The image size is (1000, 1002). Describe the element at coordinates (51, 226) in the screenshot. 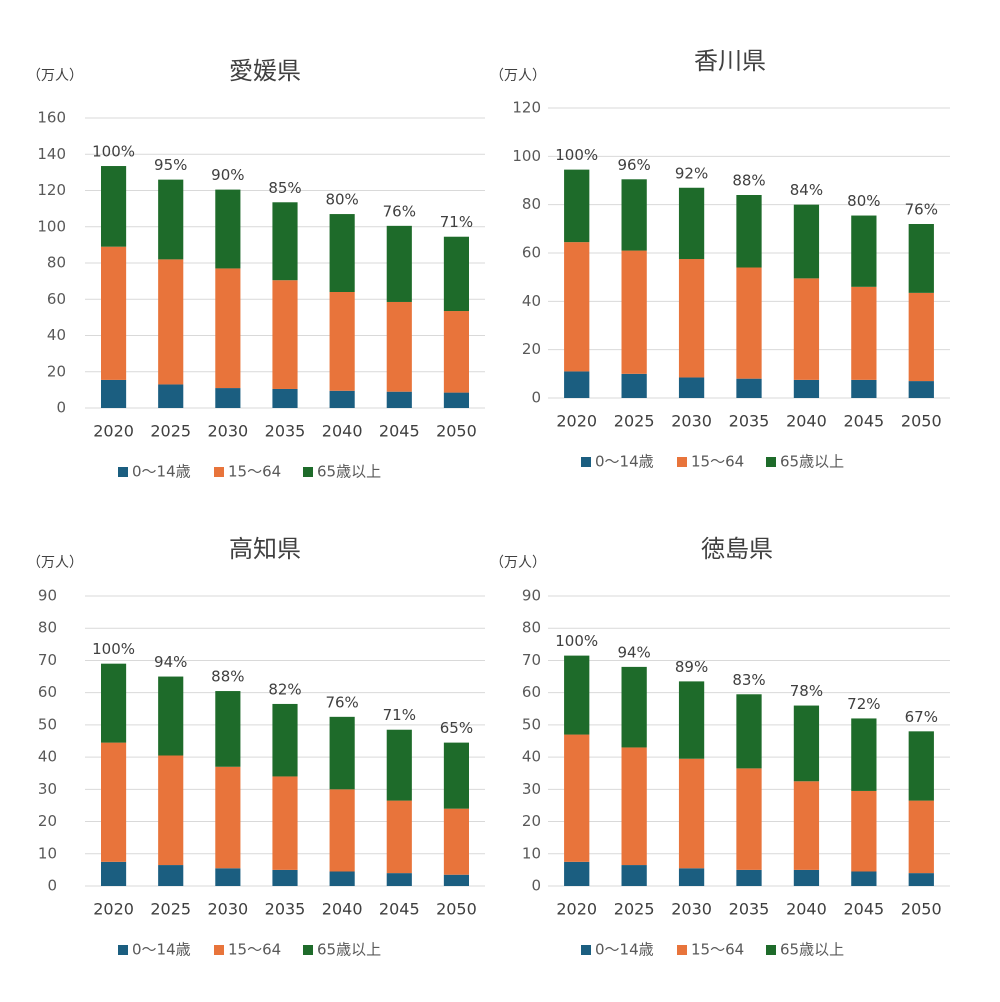

I see `y-tick-label: 100` at that location.